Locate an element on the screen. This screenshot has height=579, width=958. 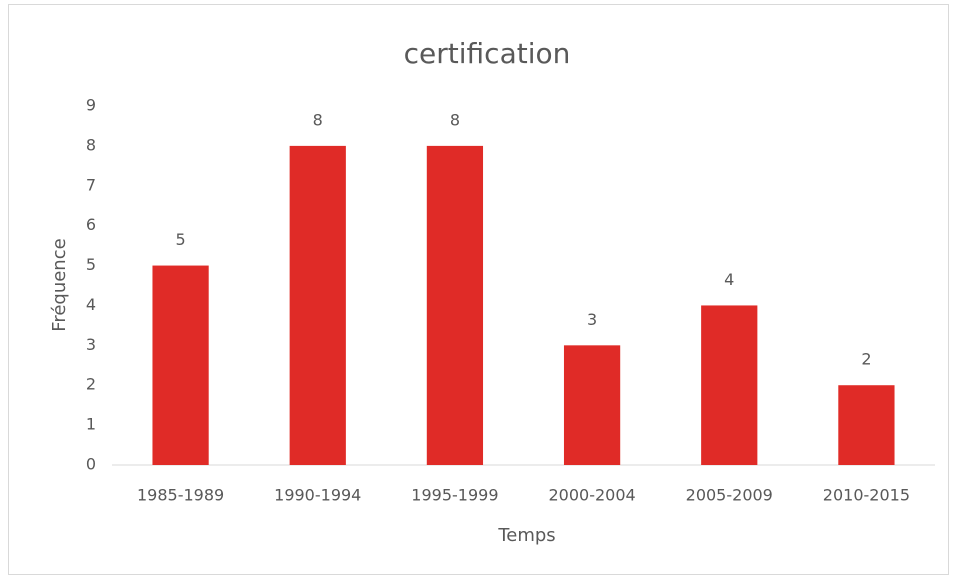
y-axis-label: Fréquence is located at coordinates (59, 284).